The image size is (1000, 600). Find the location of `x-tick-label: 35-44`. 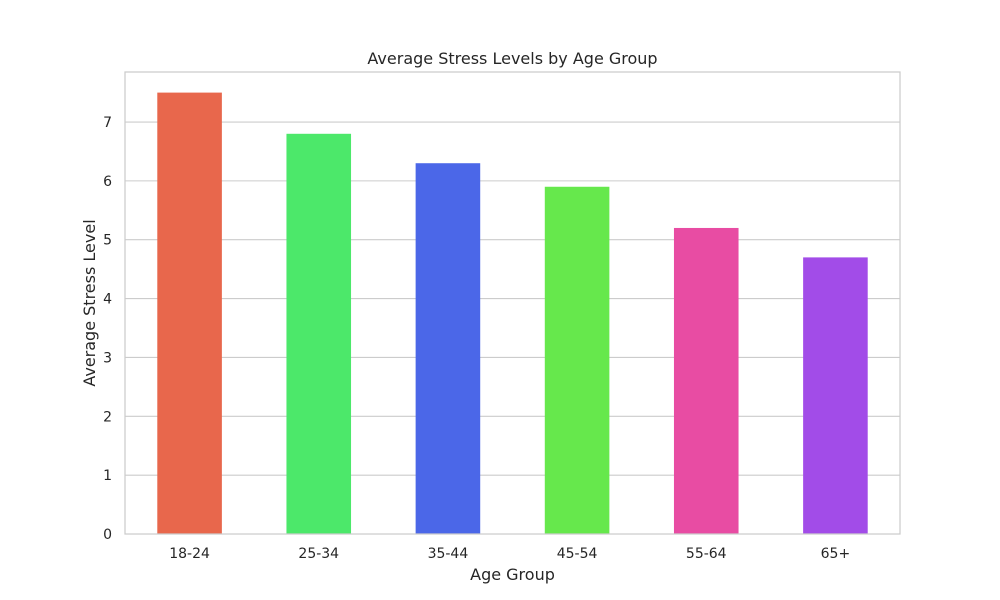

x-tick-label: 35-44 is located at coordinates (448, 554).